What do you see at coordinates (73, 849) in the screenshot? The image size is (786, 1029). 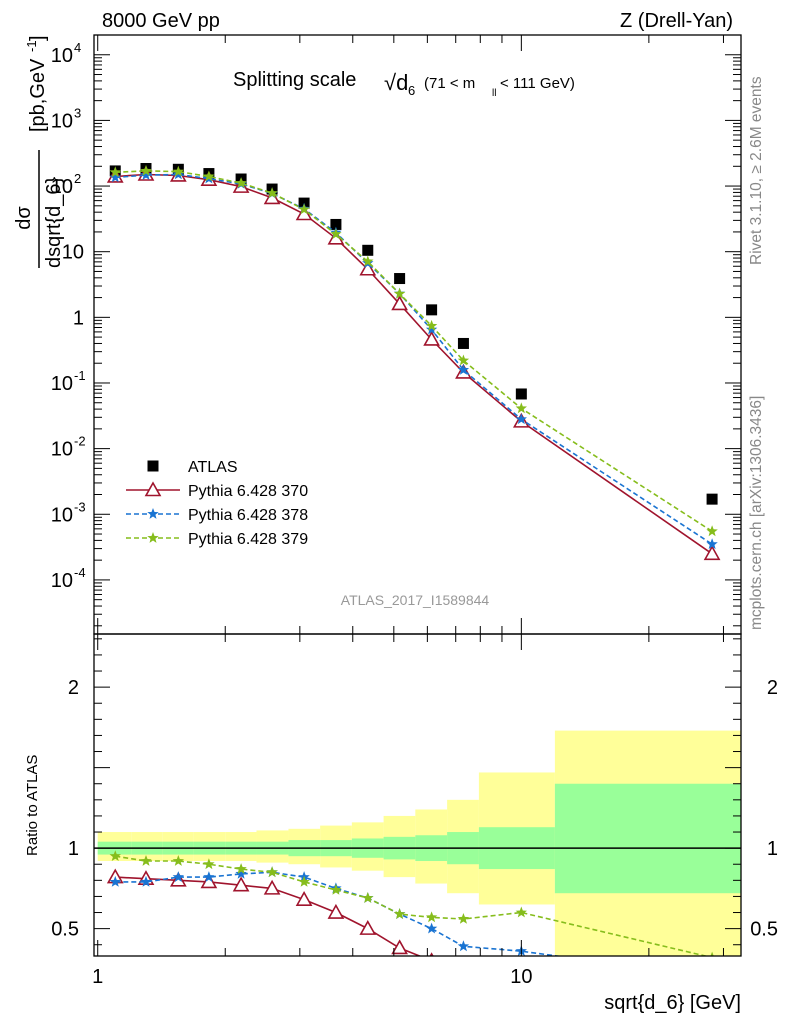 I see `ratio-y-tick-label-left: 1` at bounding box center [73, 849].